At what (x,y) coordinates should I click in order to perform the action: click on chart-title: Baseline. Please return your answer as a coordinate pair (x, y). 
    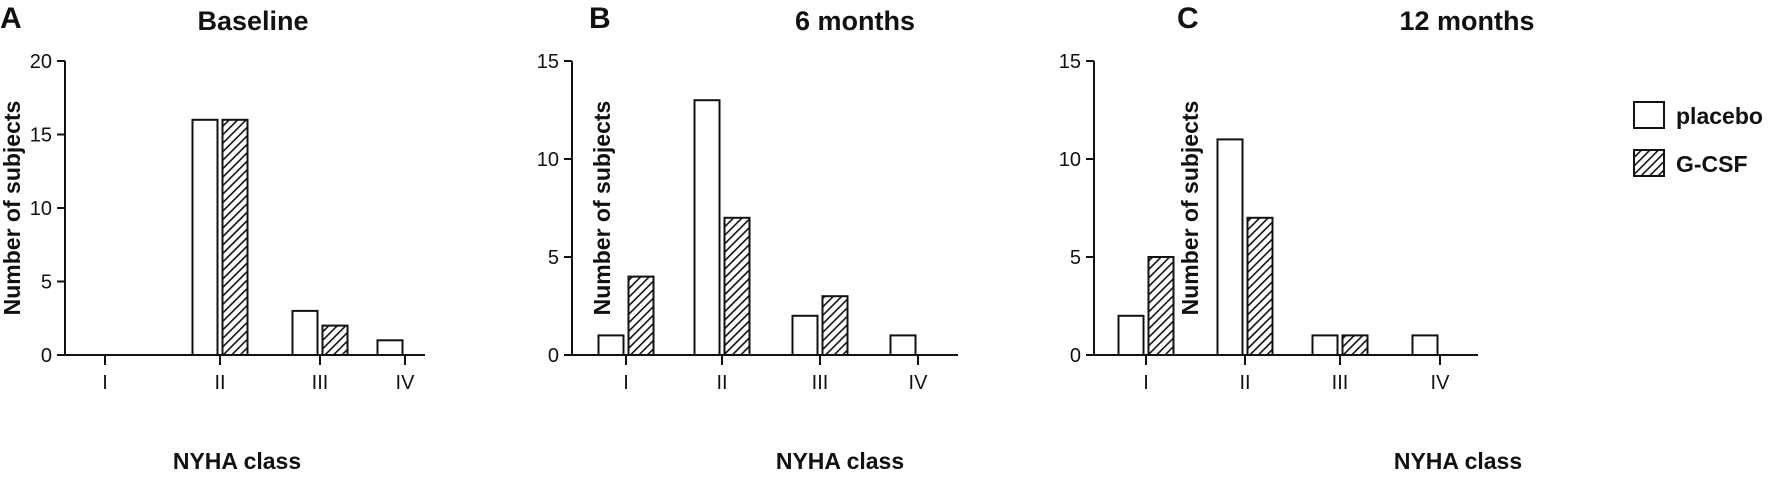
    Looking at the image, I should click on (252, 21).